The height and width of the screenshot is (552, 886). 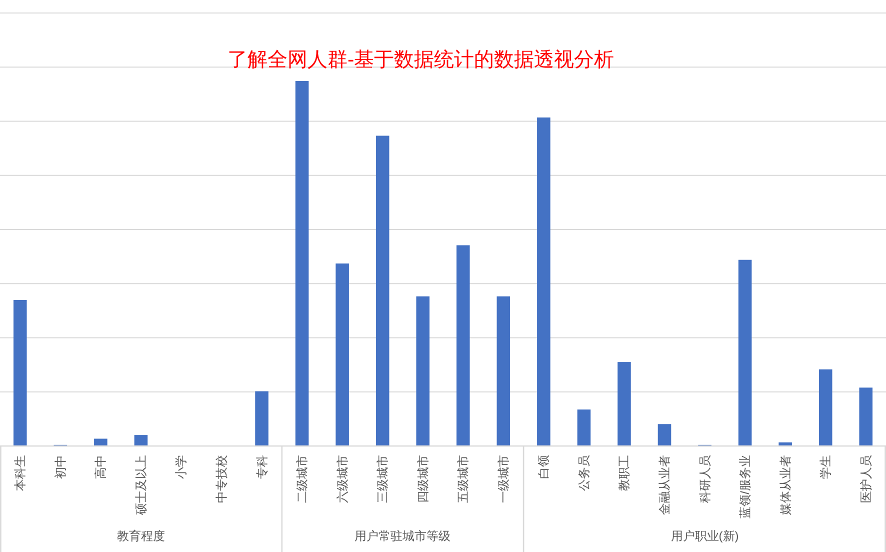 What do you see at coordinates (141, 485) in the screenshot?
I see `x-tick-label: 硕士及以上` at bounding box center [141, 485].